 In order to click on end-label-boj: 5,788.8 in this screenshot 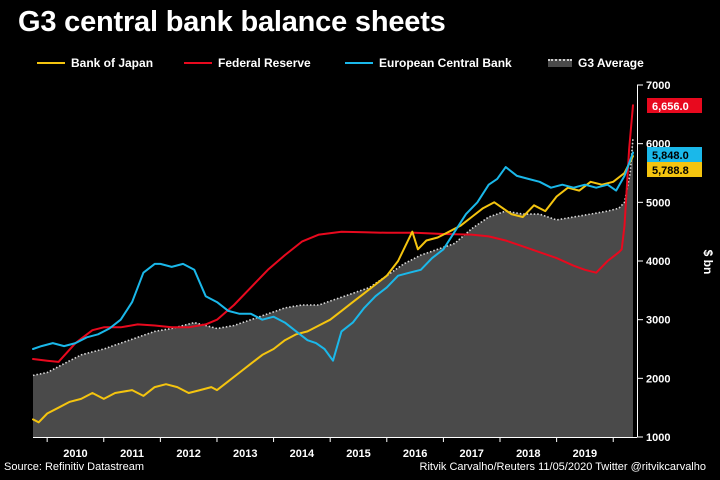, I will do `click(670, 171)`.